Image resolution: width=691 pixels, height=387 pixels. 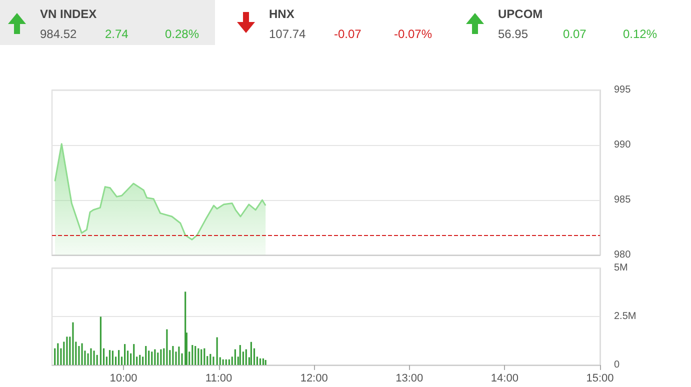 What do you see at coordinates (58, 34) in the screenshot?
I see `text: 984.52` at bounding box center [58, 34].